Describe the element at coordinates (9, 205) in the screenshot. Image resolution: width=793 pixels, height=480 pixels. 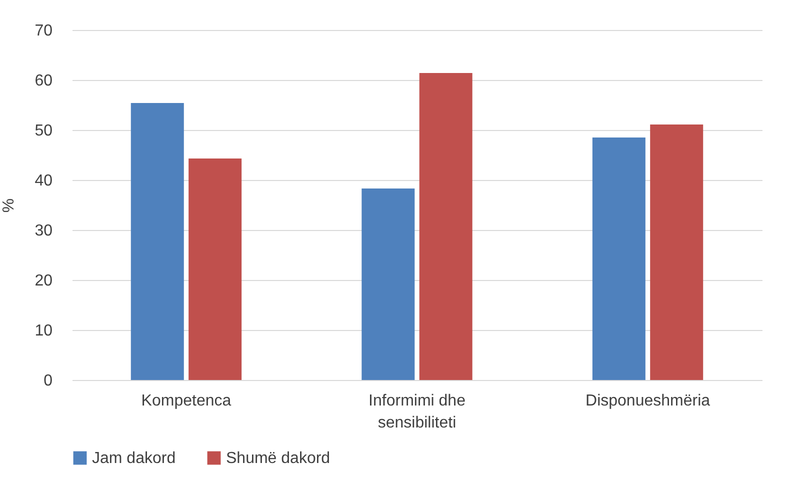
I see `y-axis-title: %` at that location.